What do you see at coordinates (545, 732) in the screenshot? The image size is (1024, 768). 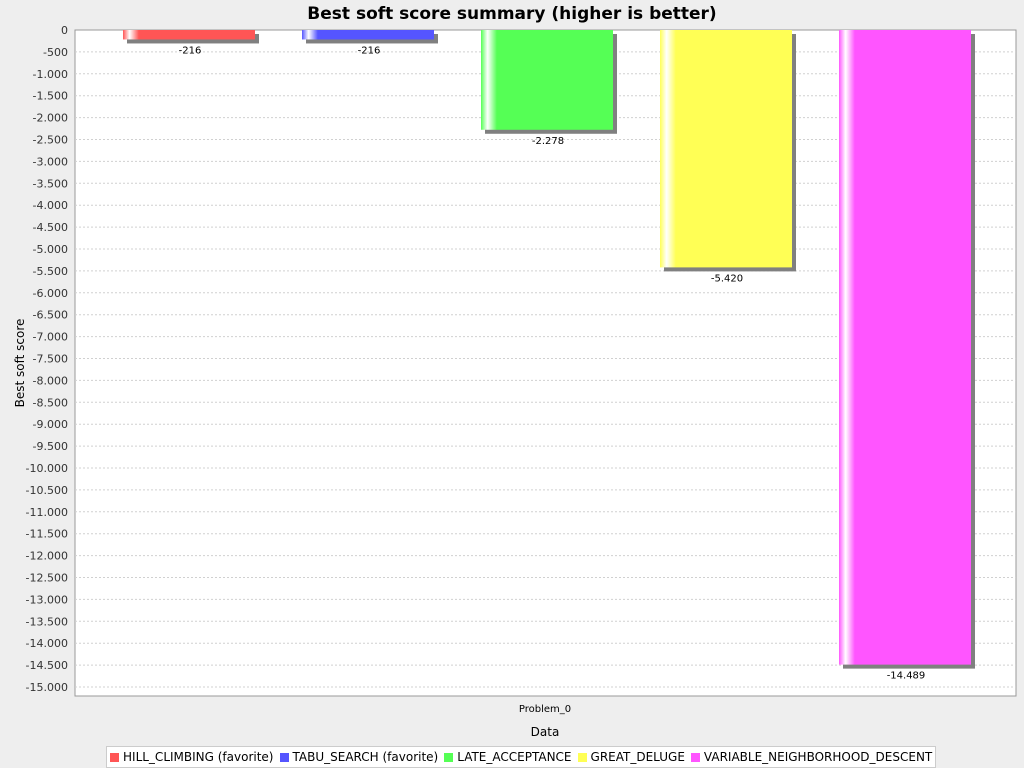 I see `x-axis-label: Data` at bounding box center [545, 732].